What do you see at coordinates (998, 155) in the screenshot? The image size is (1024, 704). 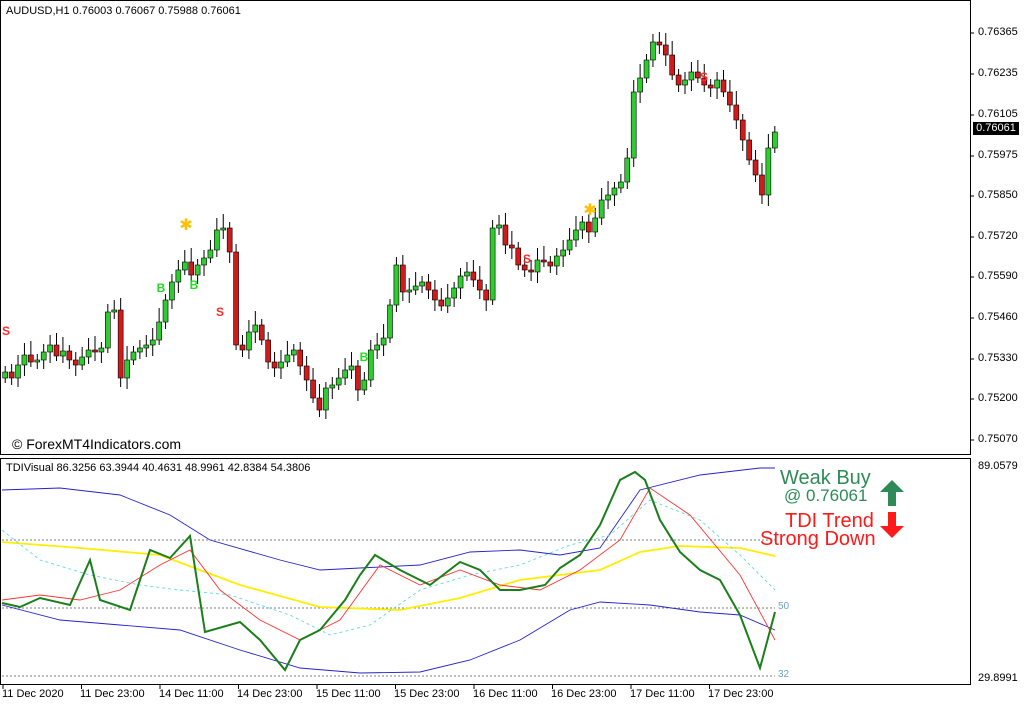 I see `price-axis-label: 0.75975` at bounding box center [998, 155].